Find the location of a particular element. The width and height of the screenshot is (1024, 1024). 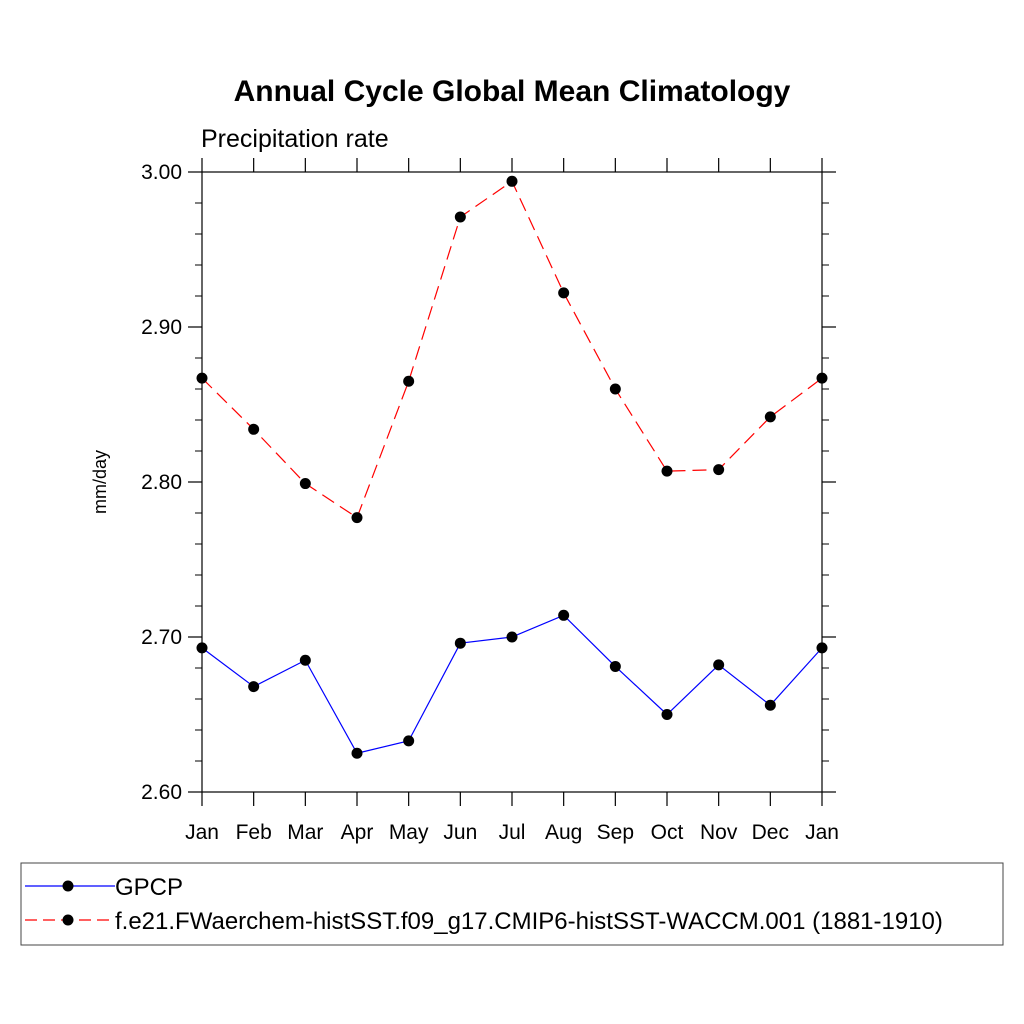

x-tick-label: Sep is located at coordinates (615, 832).